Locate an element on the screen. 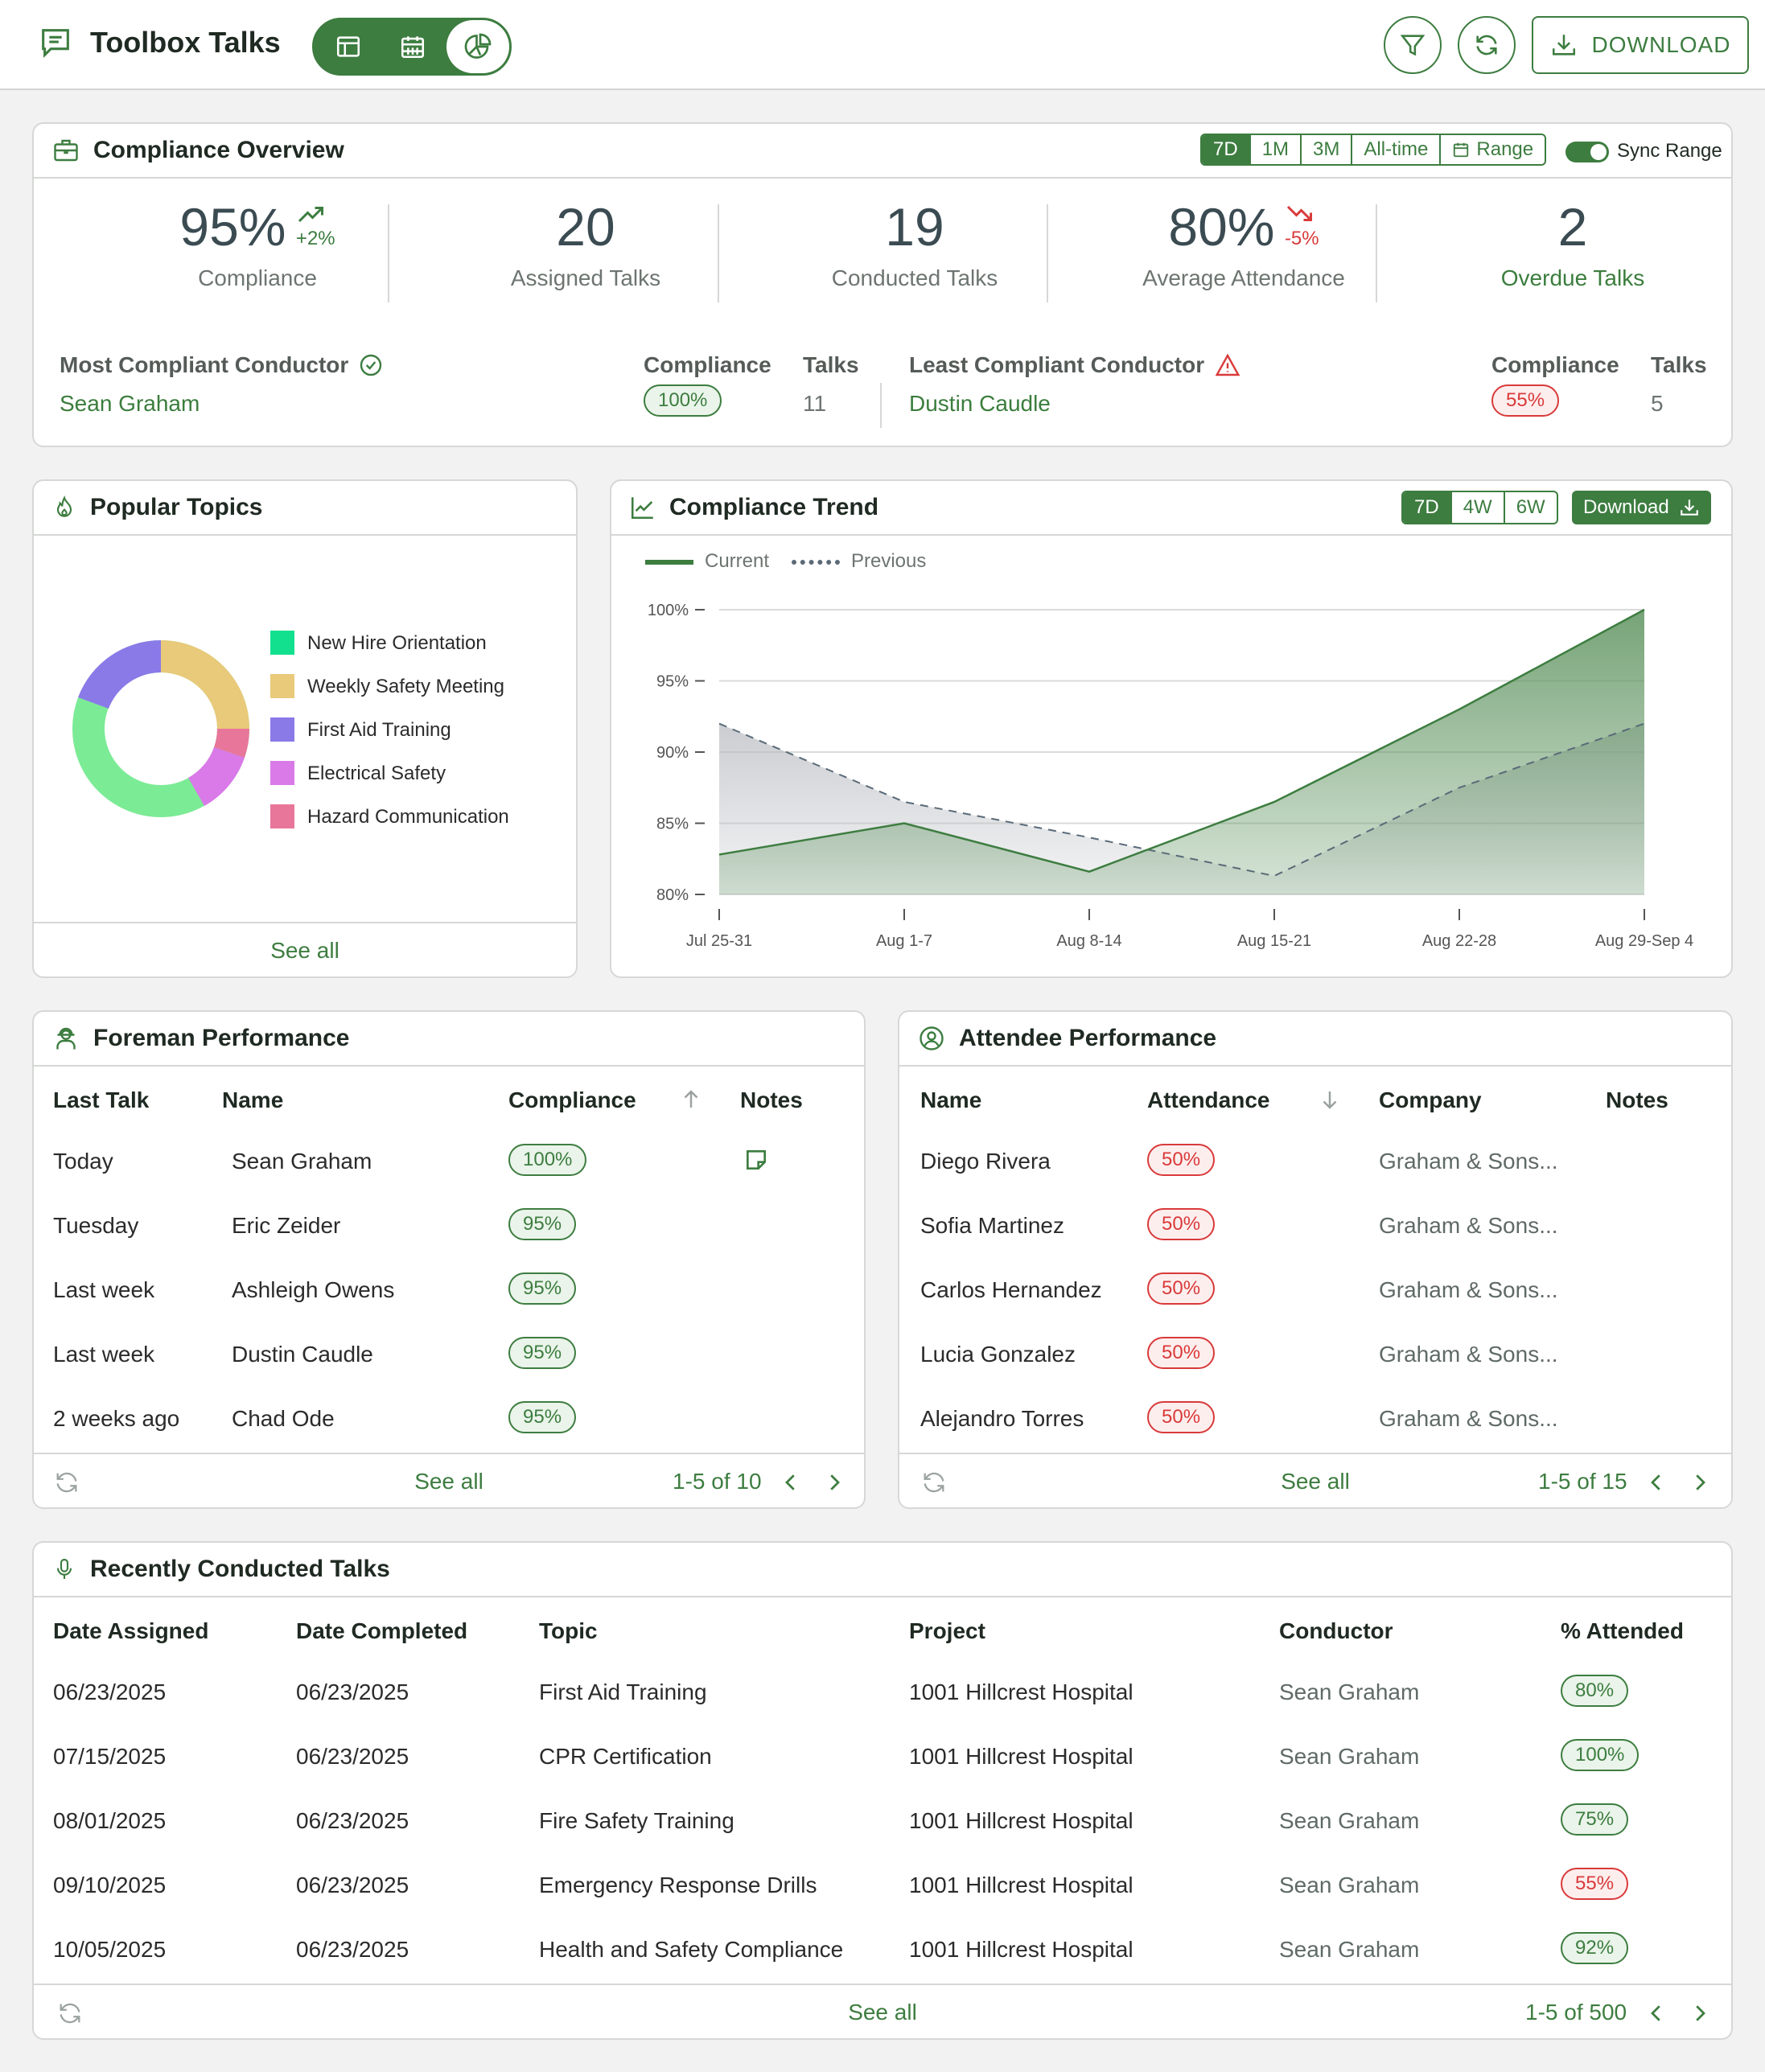 The image size is (1765, 2072). column-header: Last Talk is located at coordinates (102, 1099).